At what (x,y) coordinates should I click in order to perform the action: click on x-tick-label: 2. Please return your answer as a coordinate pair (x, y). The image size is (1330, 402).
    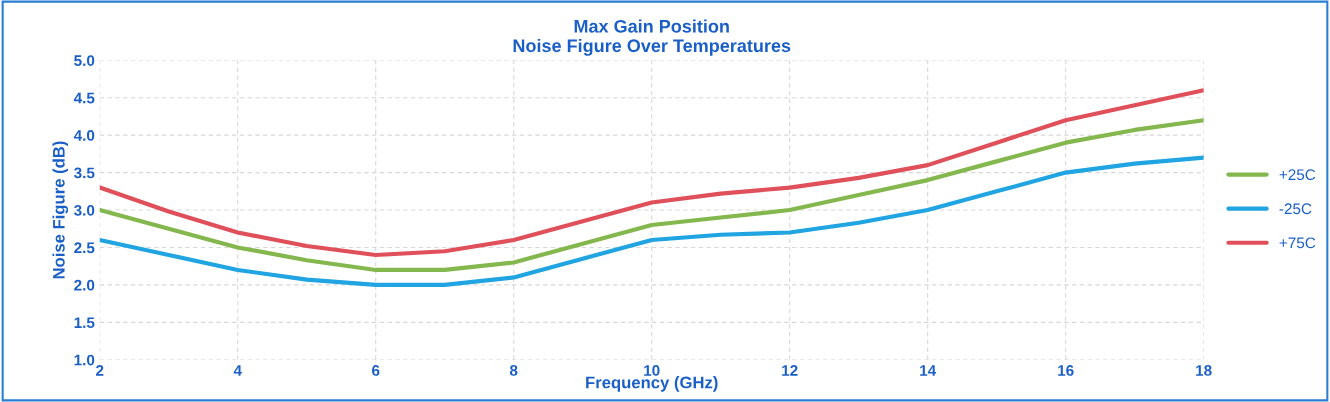
    Looking at the image, I should click on (100, 370).